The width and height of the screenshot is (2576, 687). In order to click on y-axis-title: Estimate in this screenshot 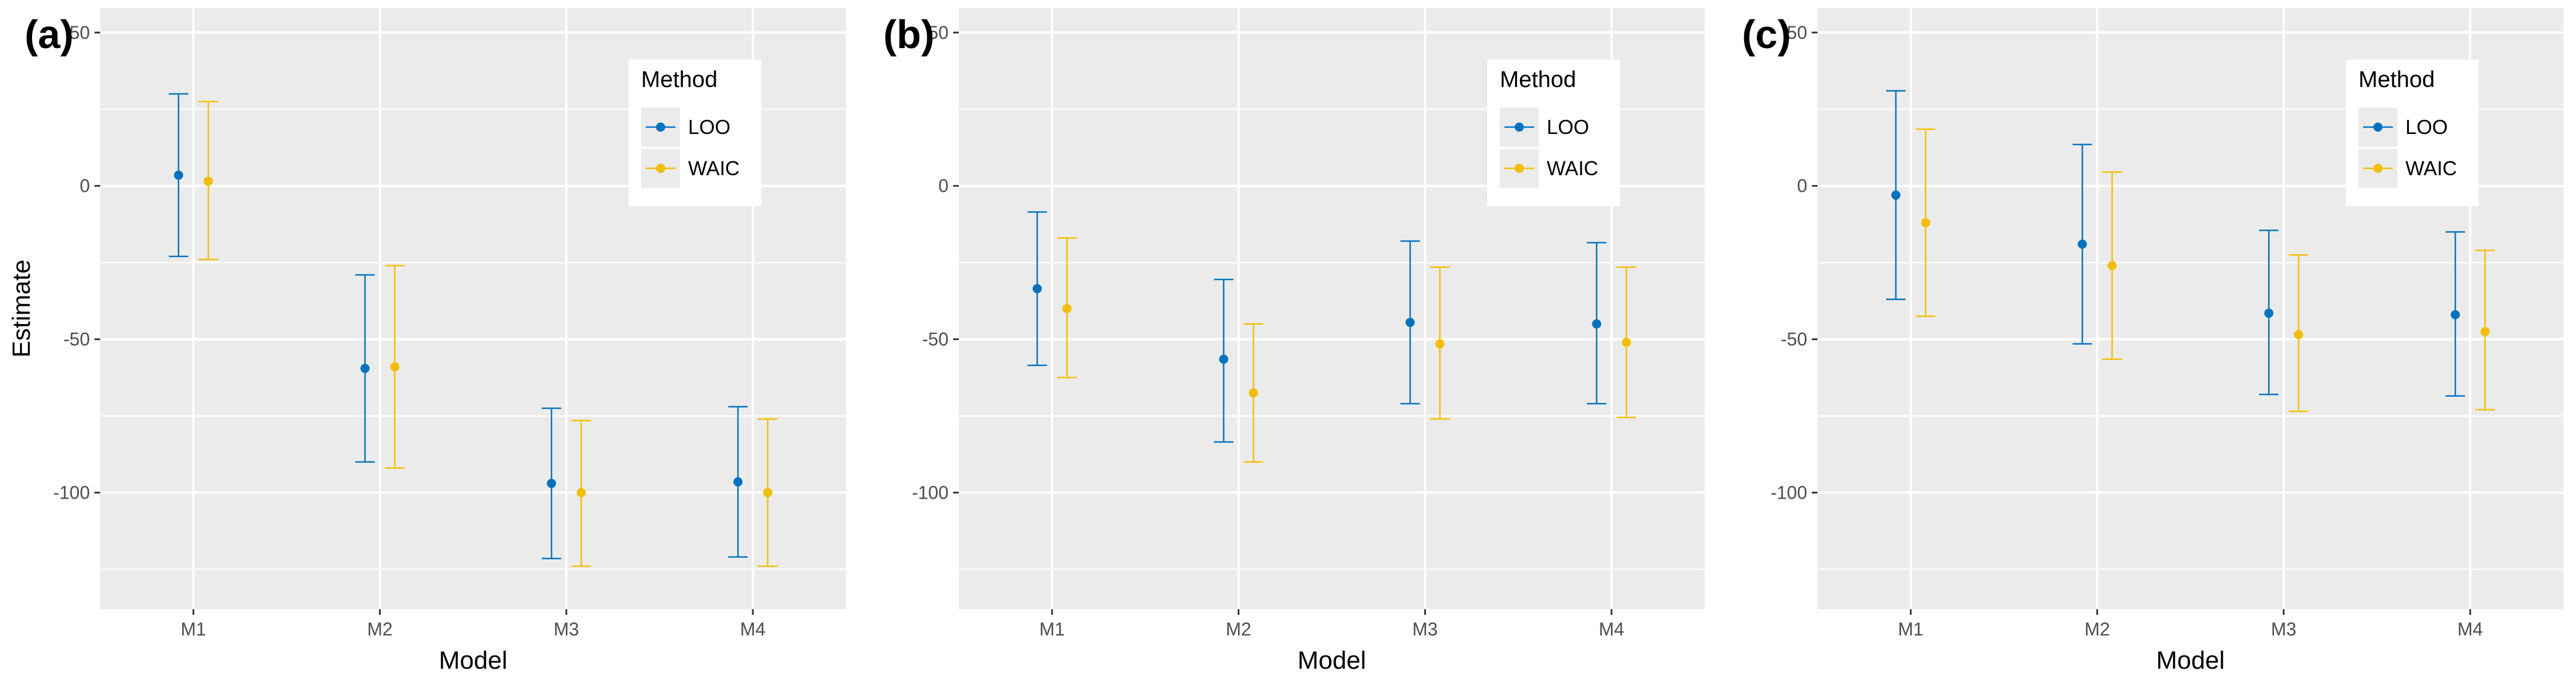, I will do `click(21, 308)`.